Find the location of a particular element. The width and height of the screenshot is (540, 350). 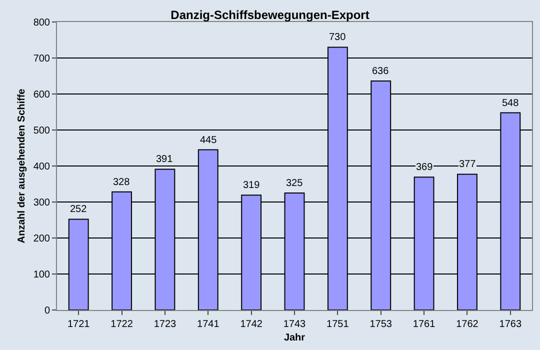

x-tick-label: 1753 is located at coordinates (381, 324).